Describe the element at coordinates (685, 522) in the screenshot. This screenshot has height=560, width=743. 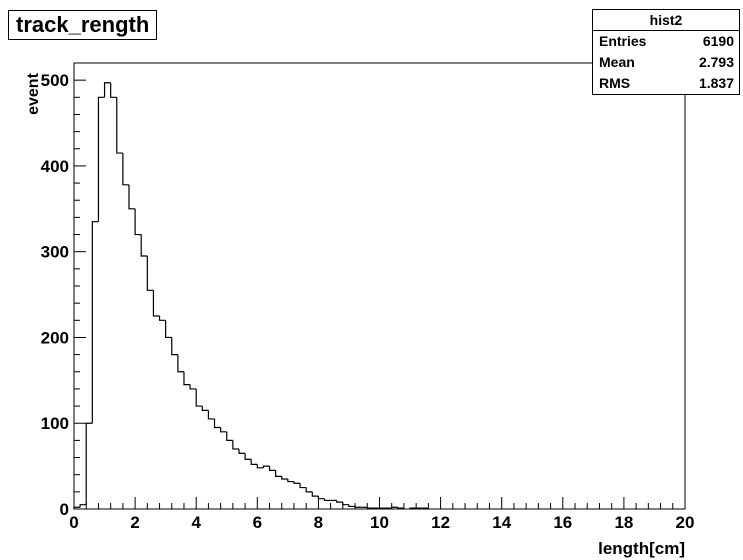
I see `x-tick-label: 20` at that location.